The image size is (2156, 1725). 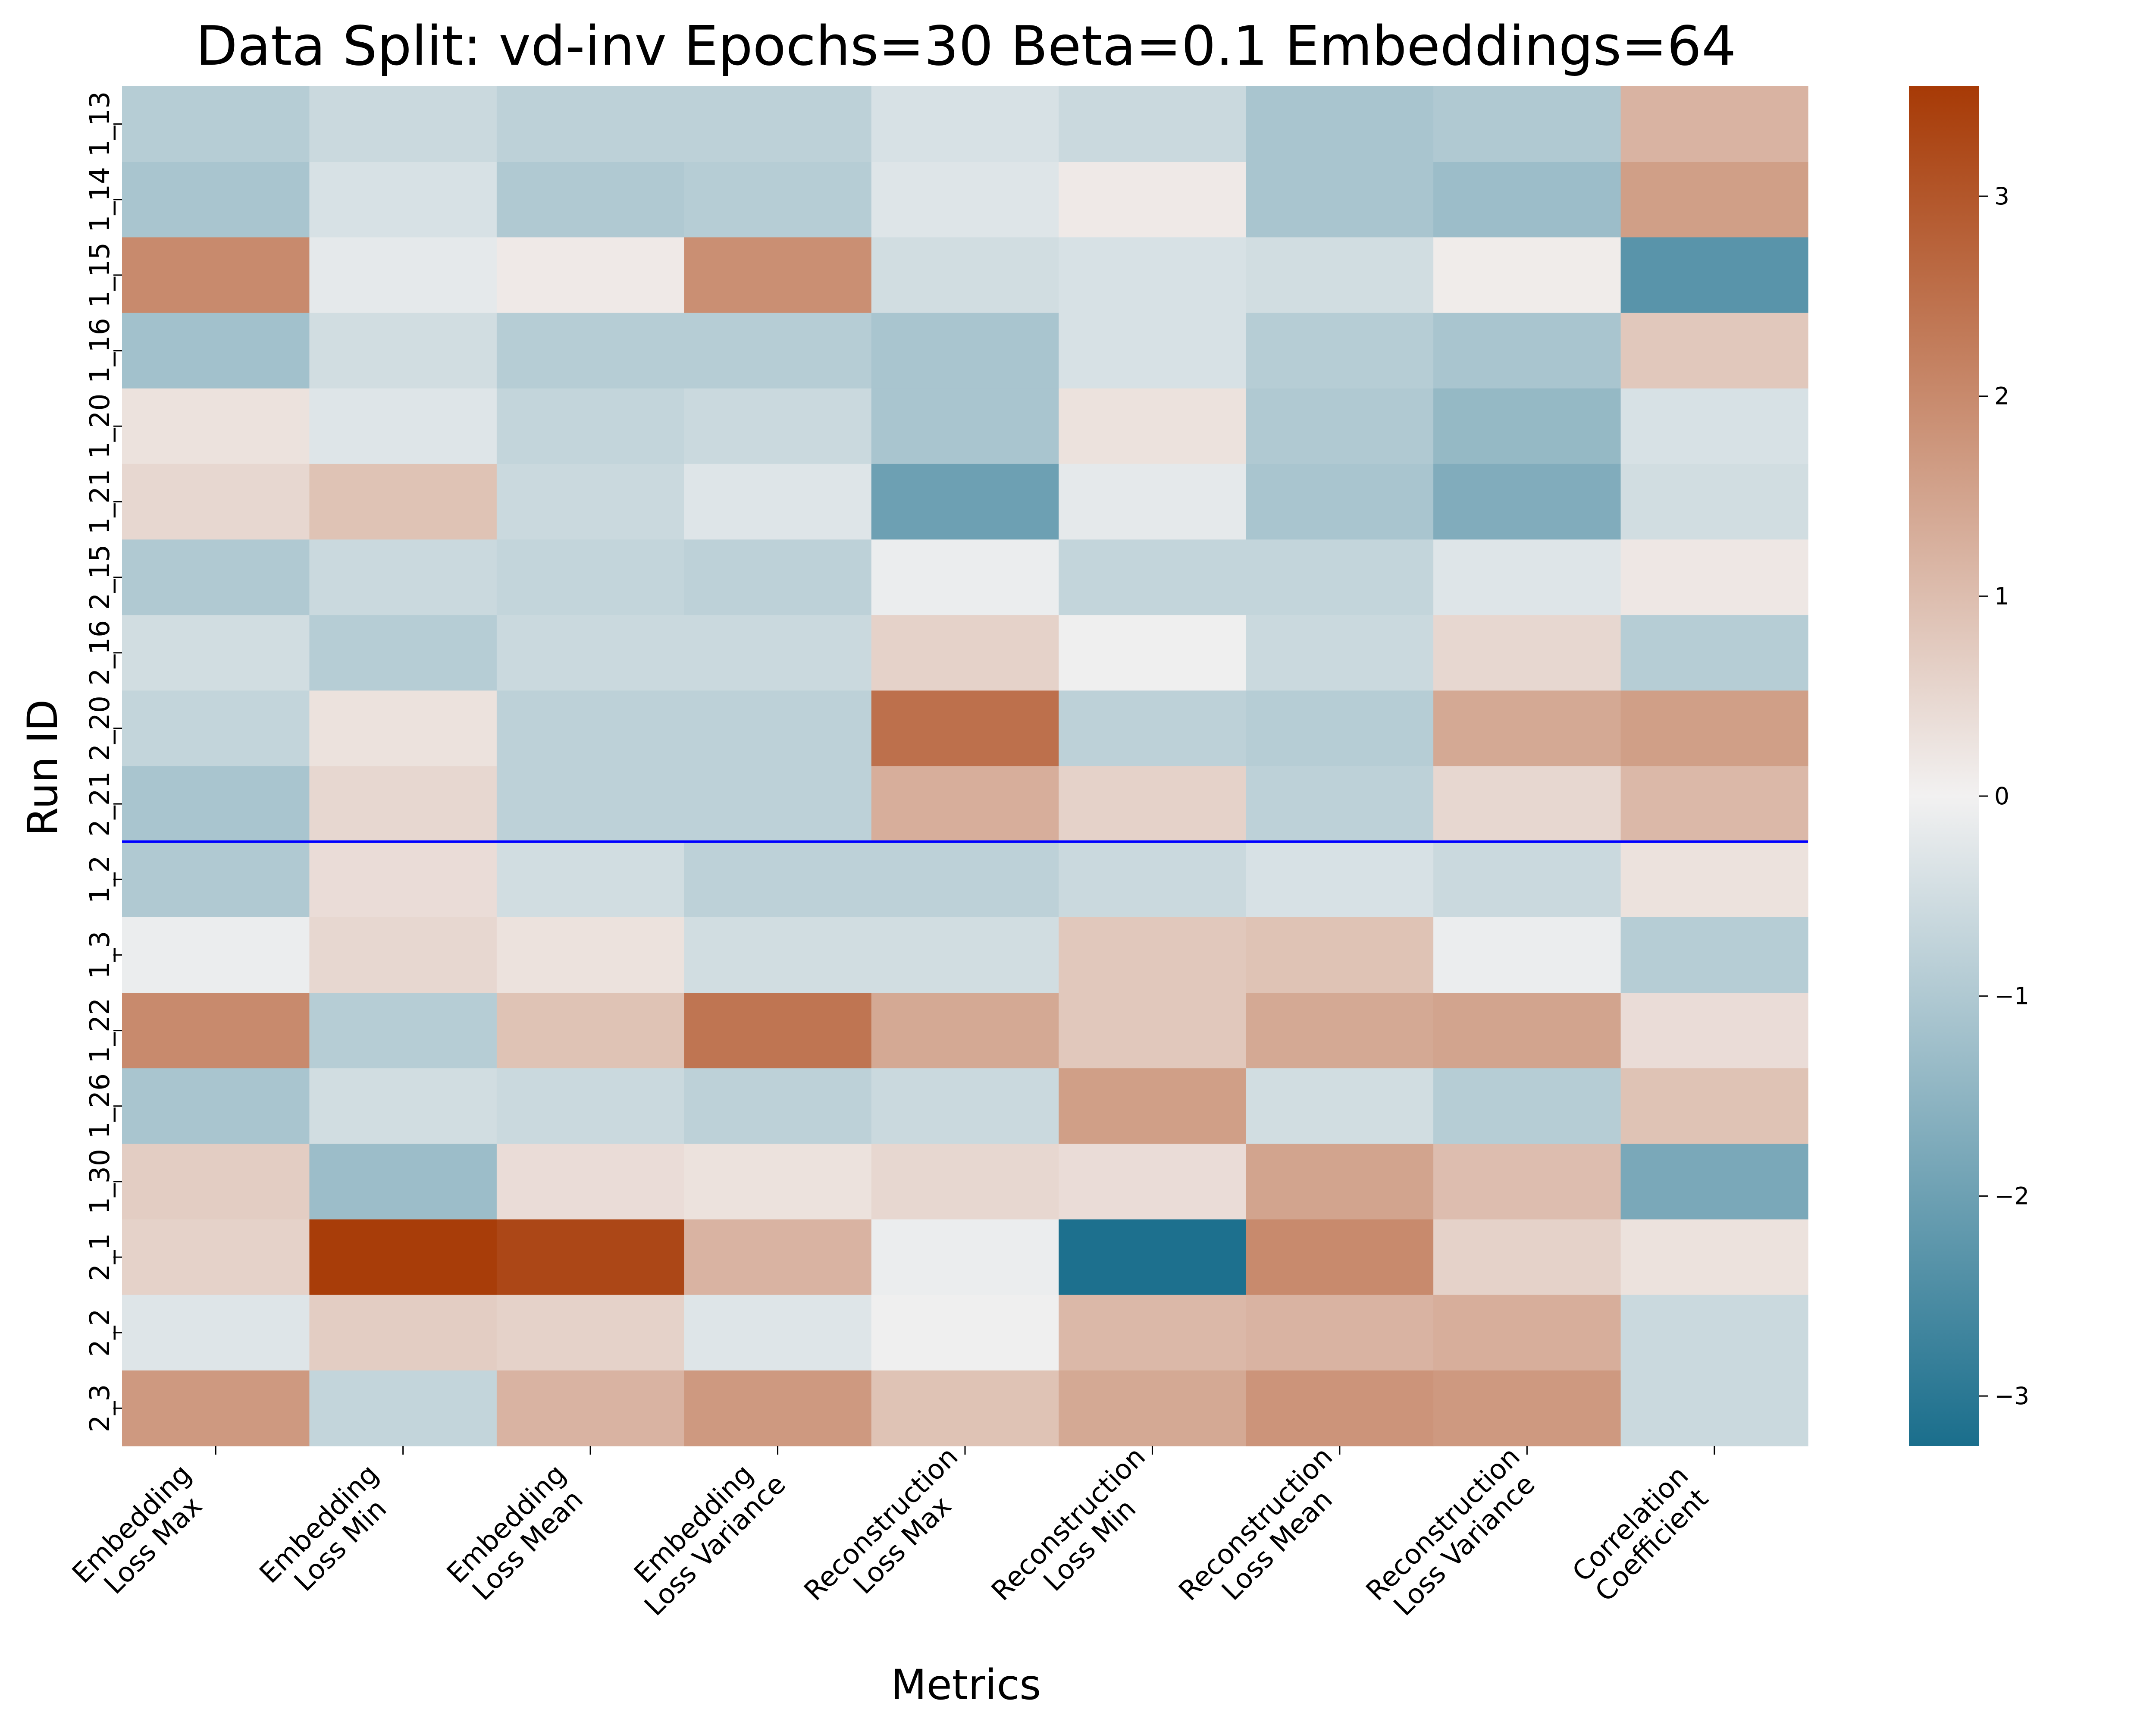 I want to click on x-tick-label: ReconstructionLoss Mean, so click(x=1266, y=1535).